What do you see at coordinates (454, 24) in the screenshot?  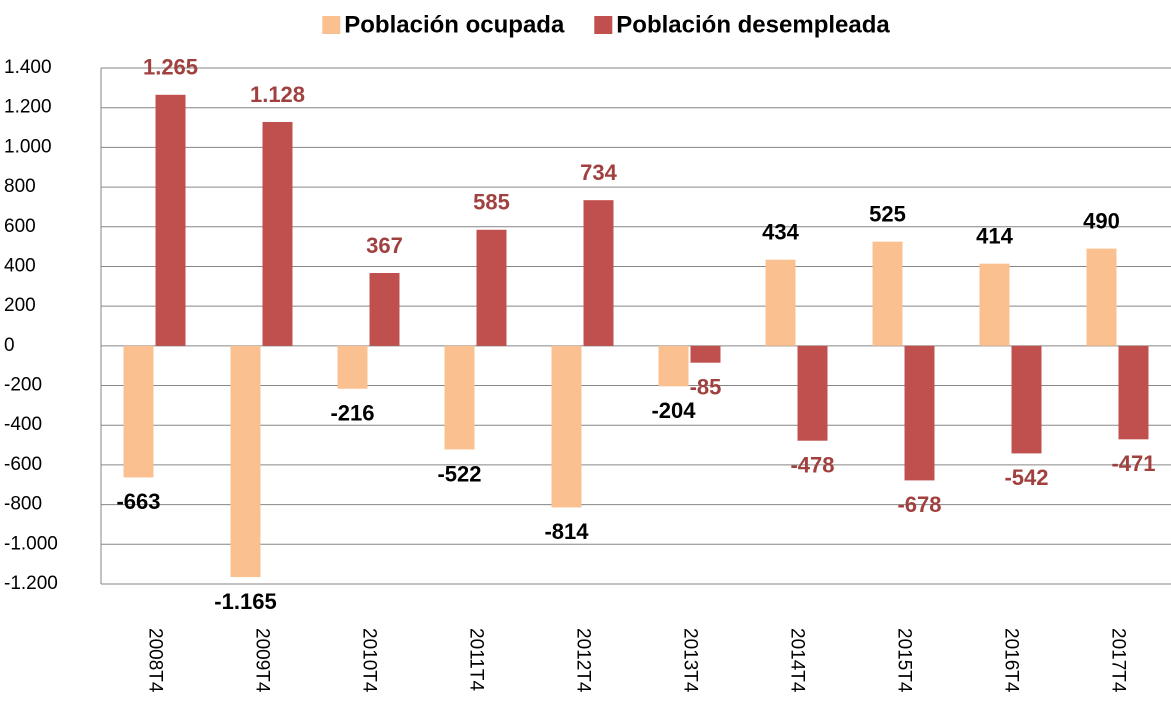 I see `legend-label: Población ocupada` at bounding box center [454, 24].